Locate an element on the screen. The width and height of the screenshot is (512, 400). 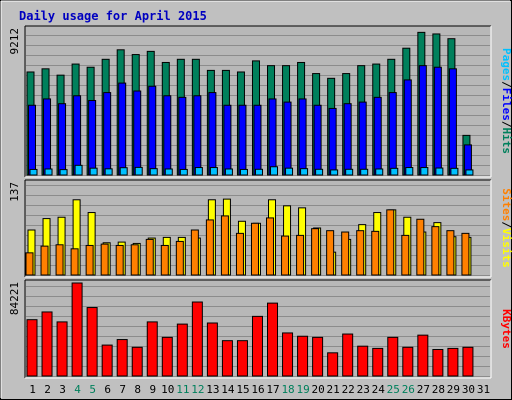
x-tick-label-day-30: 30 is located at coordinates (468, 389).